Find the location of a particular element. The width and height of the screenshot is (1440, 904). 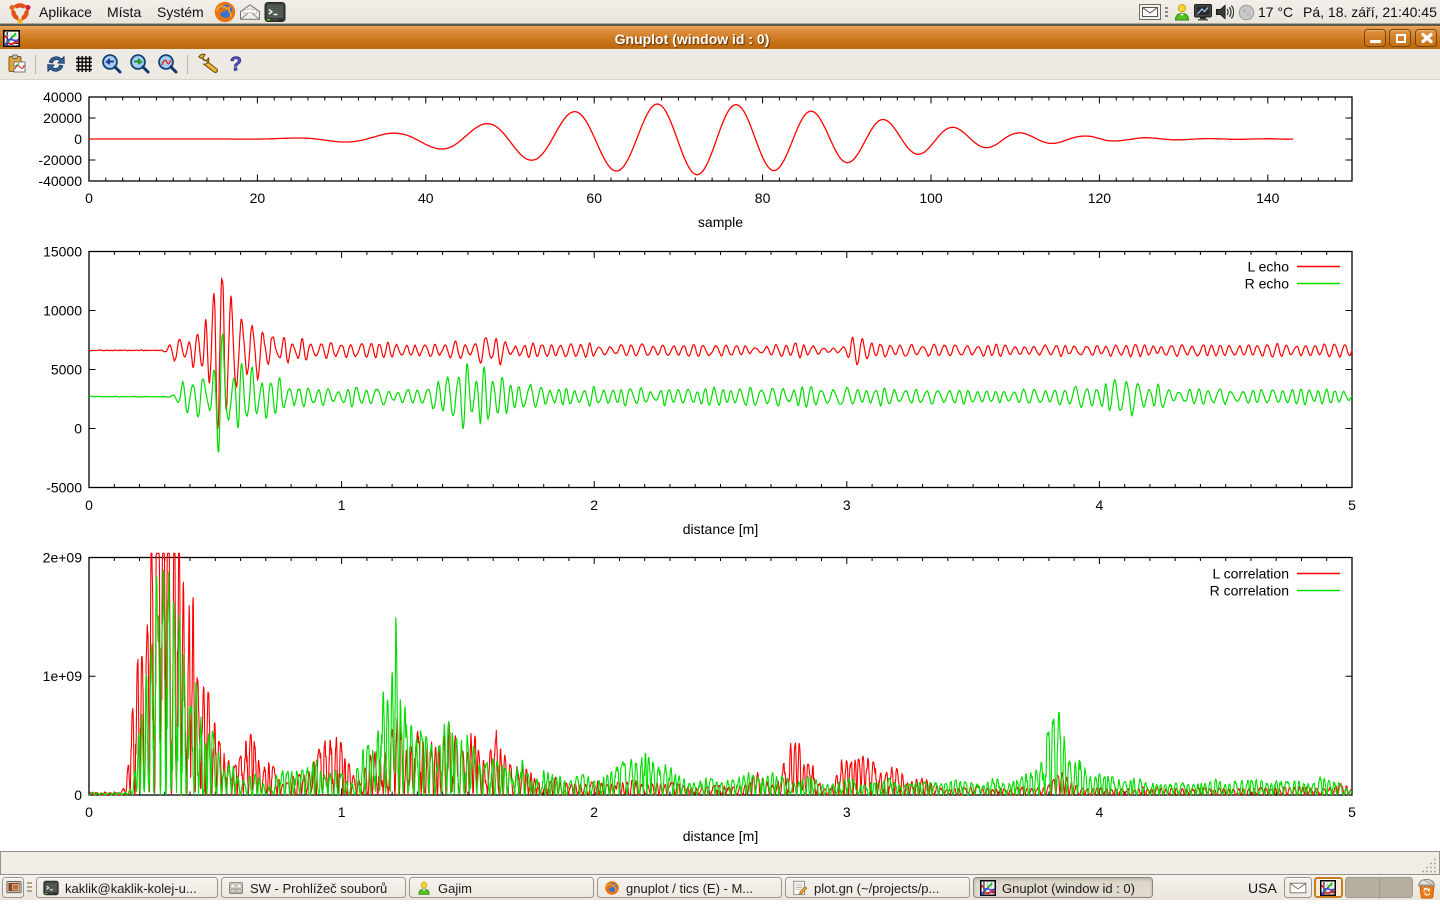

svg-text: sample is located at coordinates (720, 222).